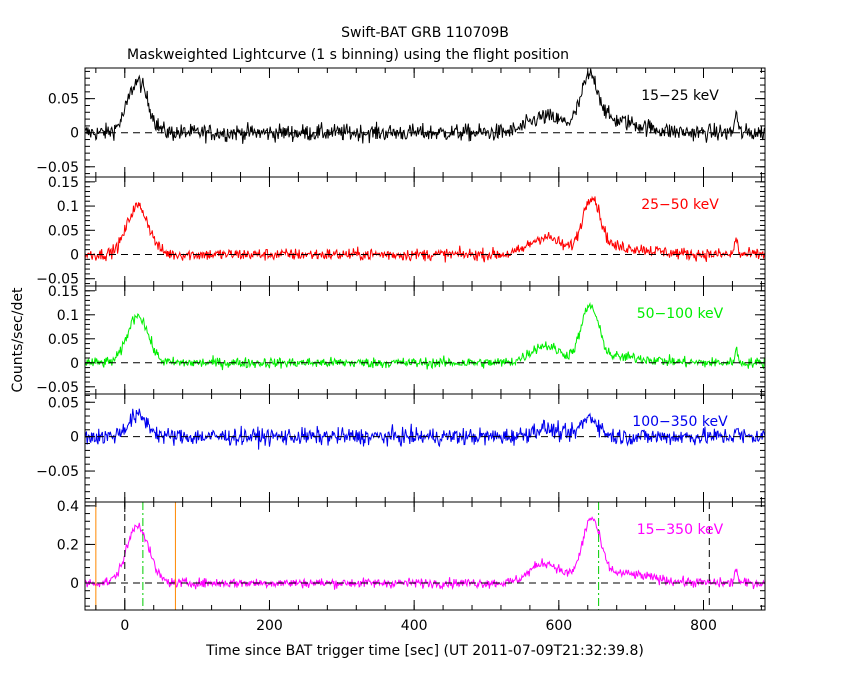  What do you see at coordinates (680, 422) in the screenshot?
I see `band-label: 100−350 keV` at bounding box center [680, 422].